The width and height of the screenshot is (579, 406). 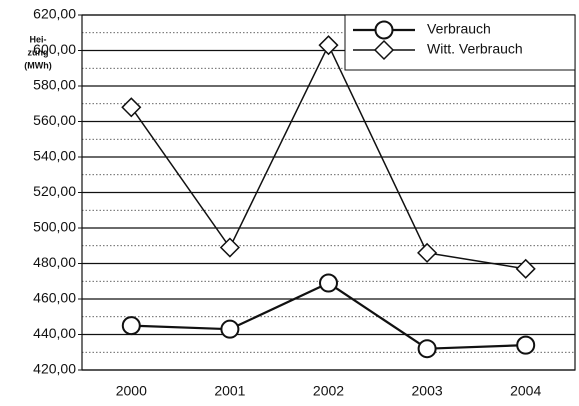 I want to click on x-tick-label: 2001, so click(x=229, y=391).